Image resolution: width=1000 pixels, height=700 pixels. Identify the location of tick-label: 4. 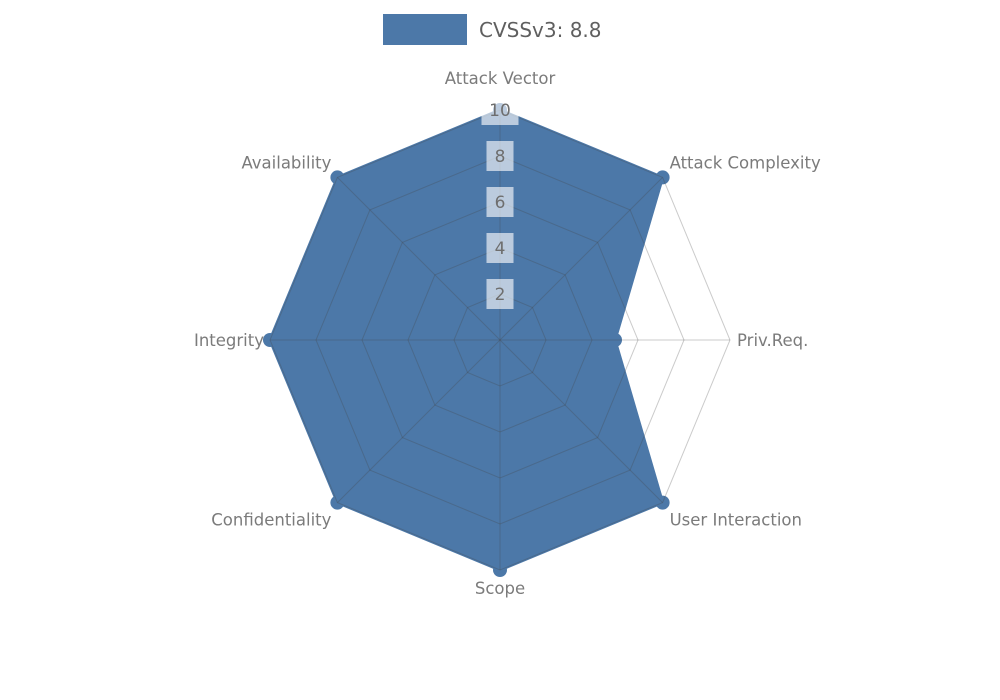
(500, 249).